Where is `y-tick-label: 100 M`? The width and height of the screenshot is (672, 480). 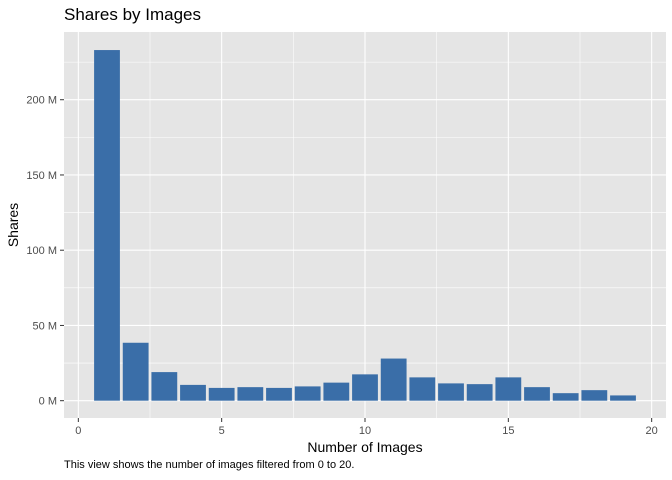 y-tick-label: 100 M is located at coordinates (41, 251).